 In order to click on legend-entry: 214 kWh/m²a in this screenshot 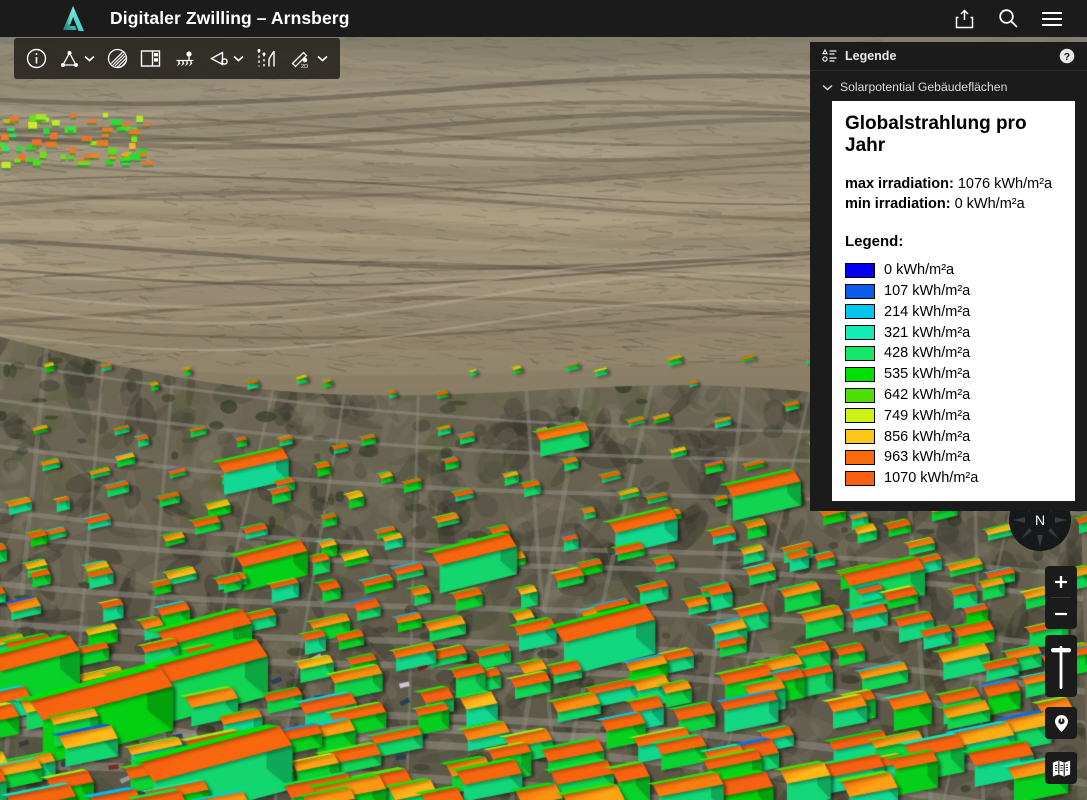, I will do `click(953, 311)`.